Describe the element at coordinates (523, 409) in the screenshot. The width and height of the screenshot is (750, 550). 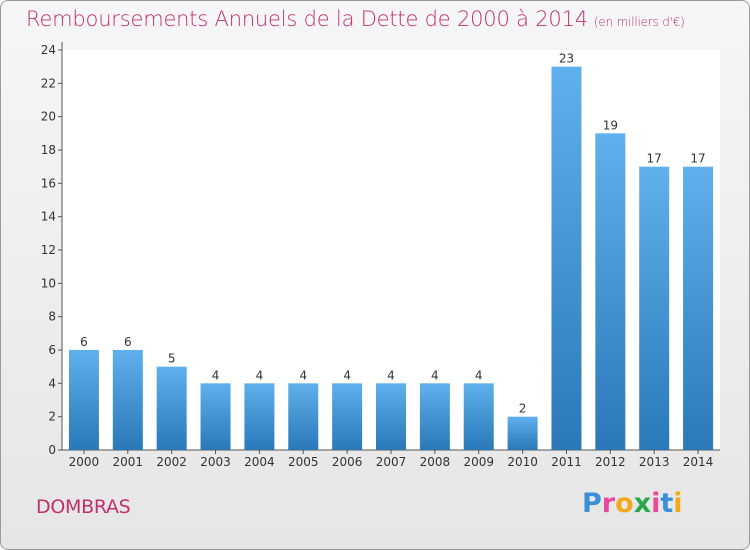
I see `data-label: 2` at that location.